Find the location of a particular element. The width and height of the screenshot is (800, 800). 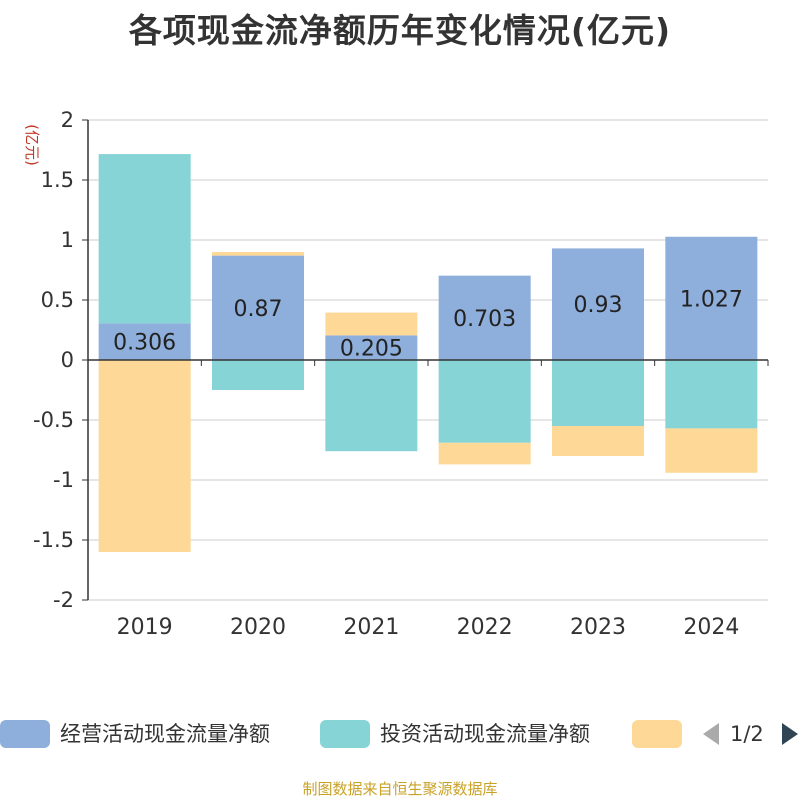

y-tick-label: 1.5 is located at coordinates (57, 180).